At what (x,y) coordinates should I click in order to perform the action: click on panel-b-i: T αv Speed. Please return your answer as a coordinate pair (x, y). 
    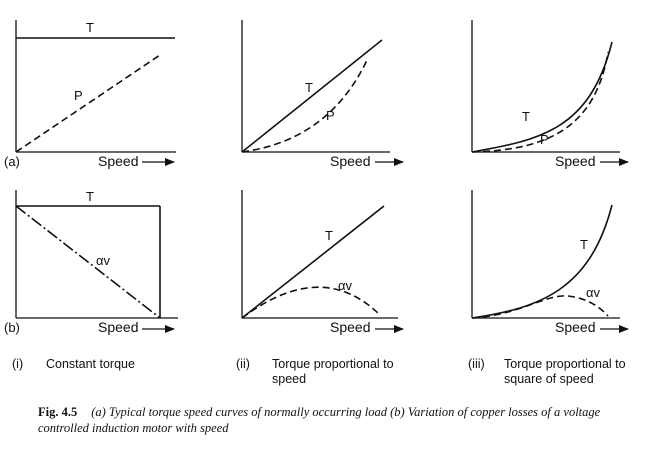
    Looking at the image, I should click on (96, 262).